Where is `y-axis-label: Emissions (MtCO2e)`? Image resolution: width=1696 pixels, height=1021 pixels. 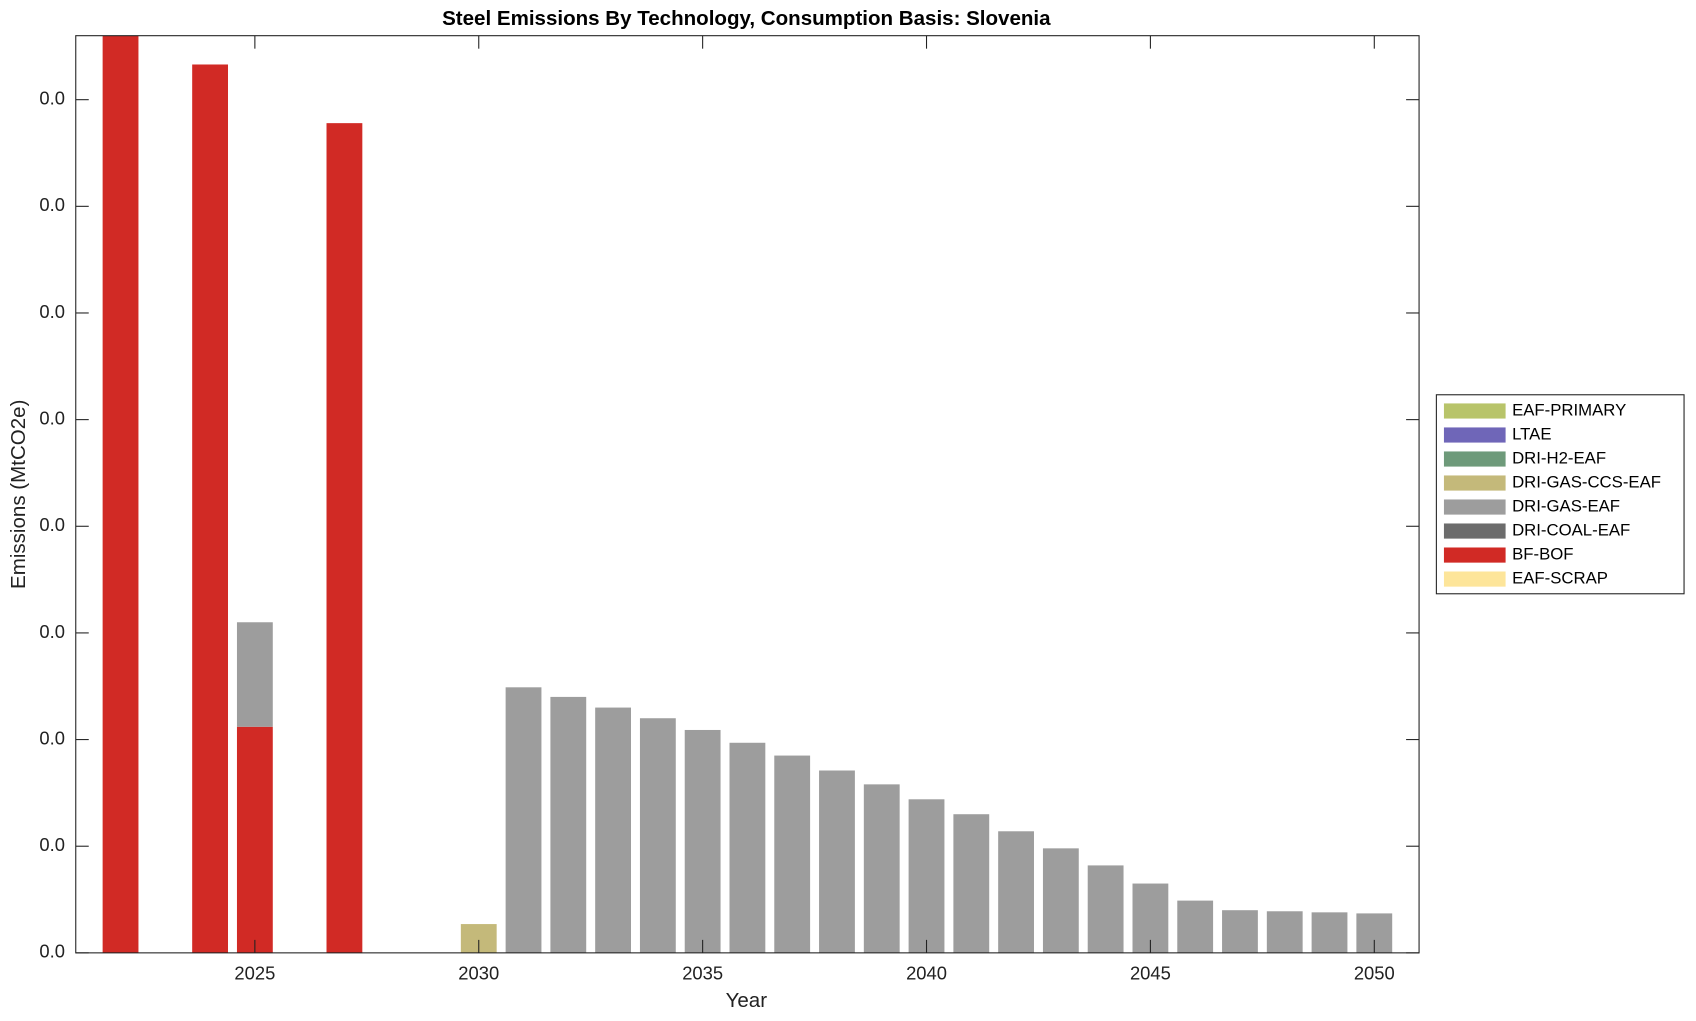
y-axis-label: Emissions (MtCO2e) is located at coordinates (18, 494).